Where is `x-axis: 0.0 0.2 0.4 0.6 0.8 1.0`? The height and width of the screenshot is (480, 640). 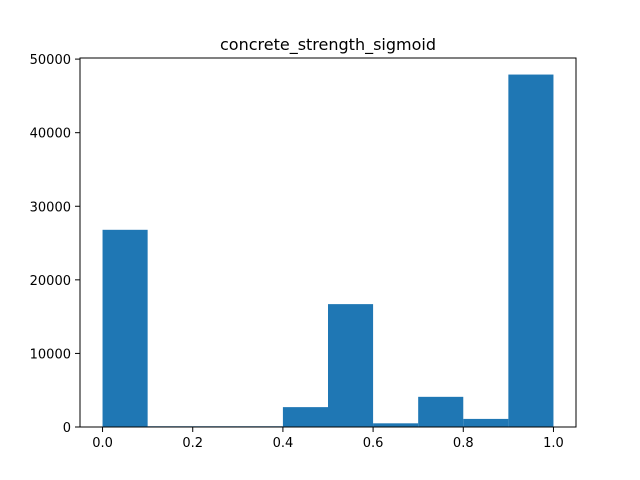 x-axis: 0.0 0.2 0.4 0.6 0.8 1.0 is located at coordinates (328, 439).